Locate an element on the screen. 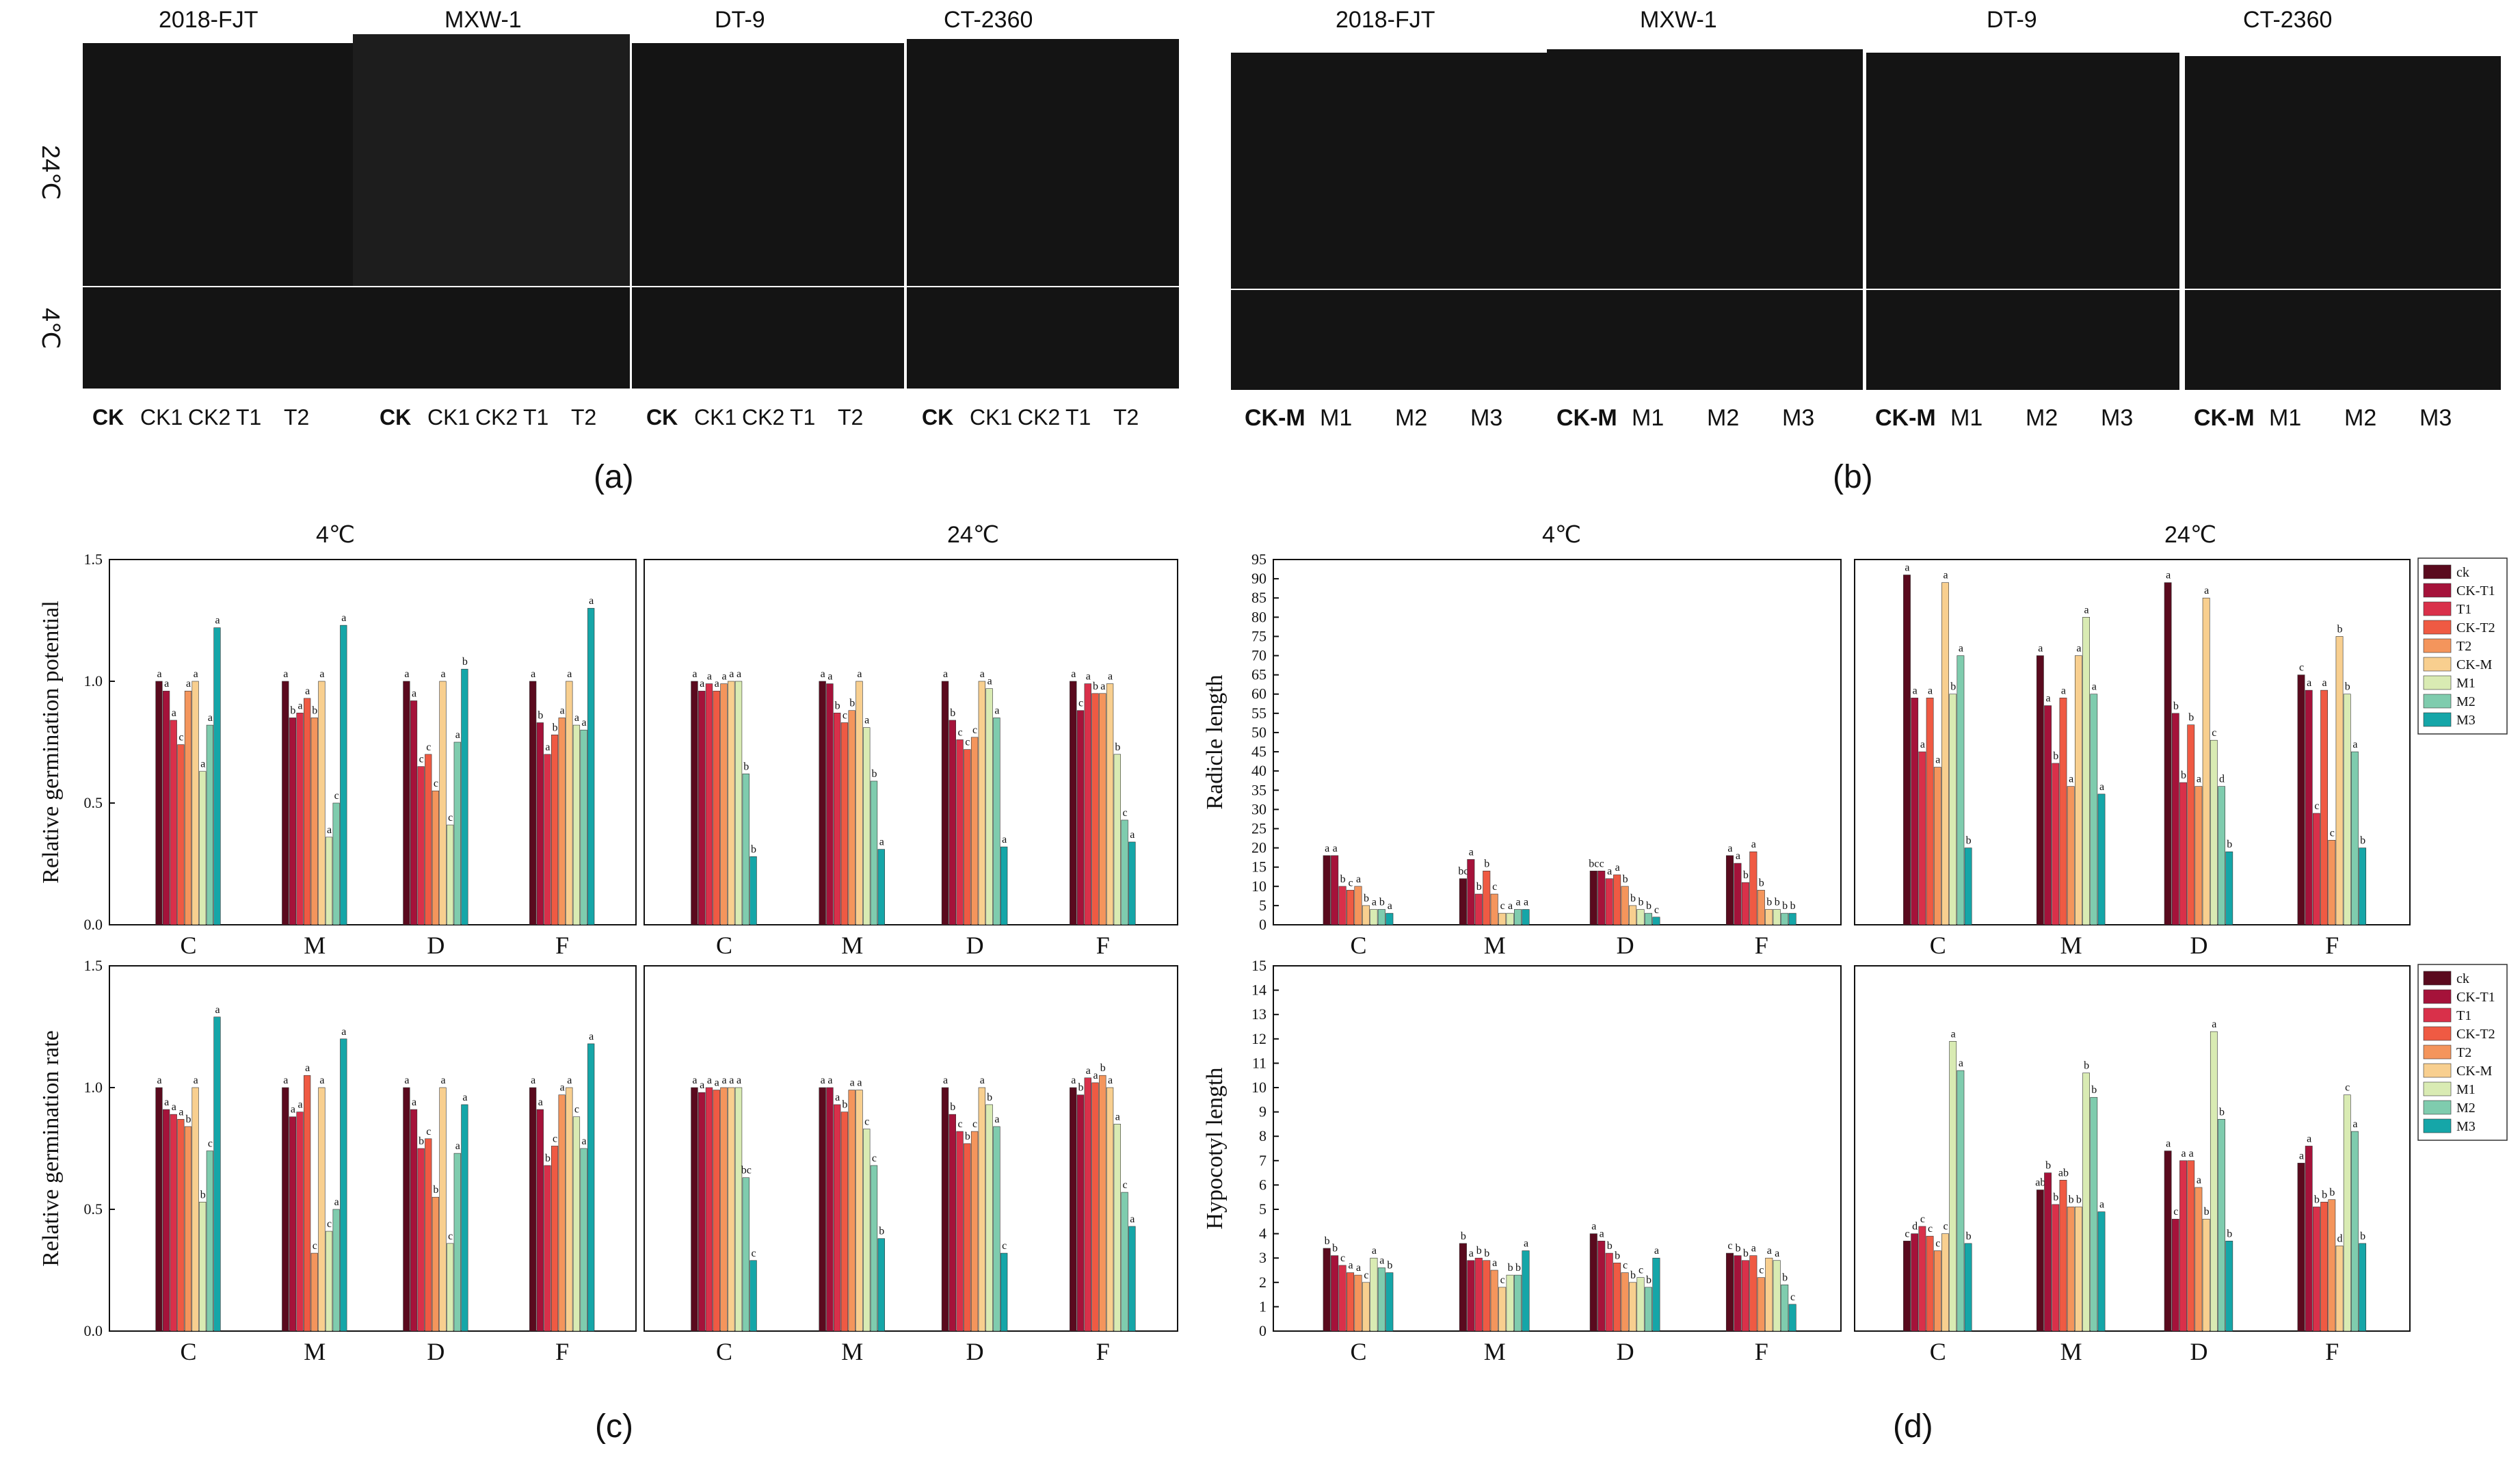  y-tick-label: 15 is located at coordinates (1258, 965).